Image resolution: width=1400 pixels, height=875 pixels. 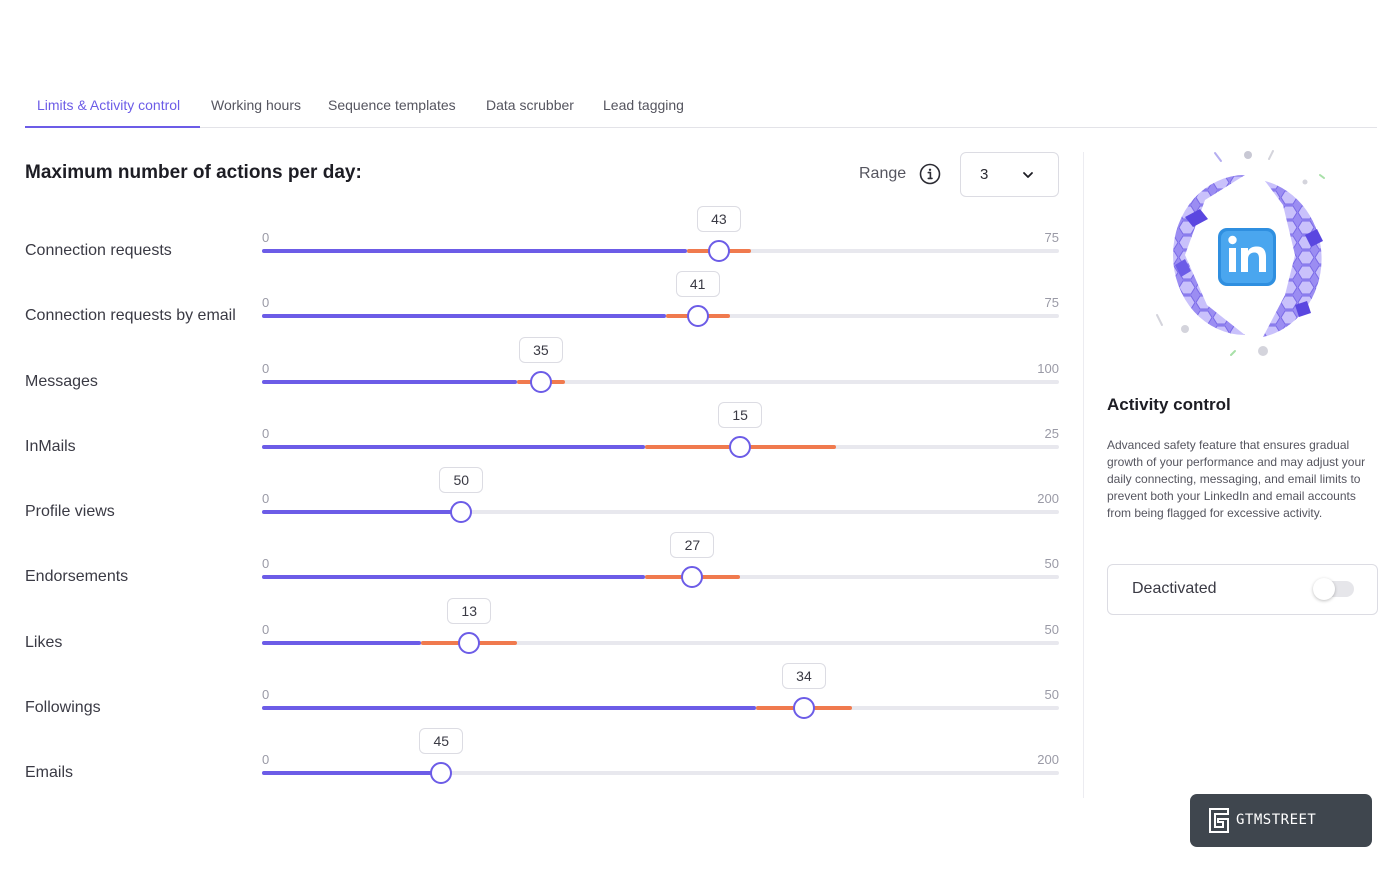 I want to click on slider-value-bubble: 35, so click(x=540, y=350).